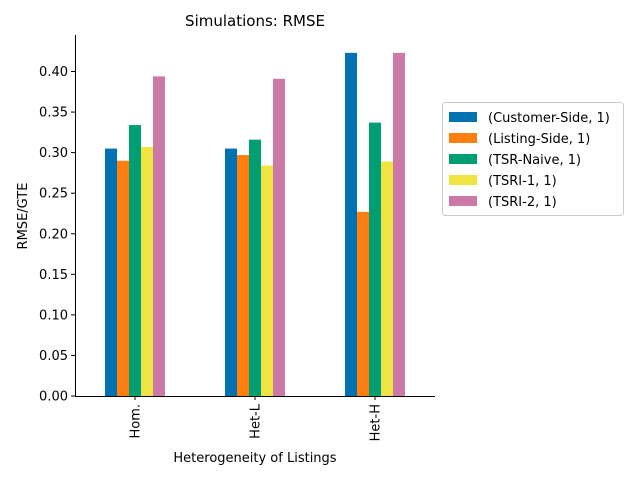 The height and width of the screenshot is (480, 640). Describe the element at coordinates (376, 422) in the screenshot. I see `x-tick-label: Het-H` at that location.